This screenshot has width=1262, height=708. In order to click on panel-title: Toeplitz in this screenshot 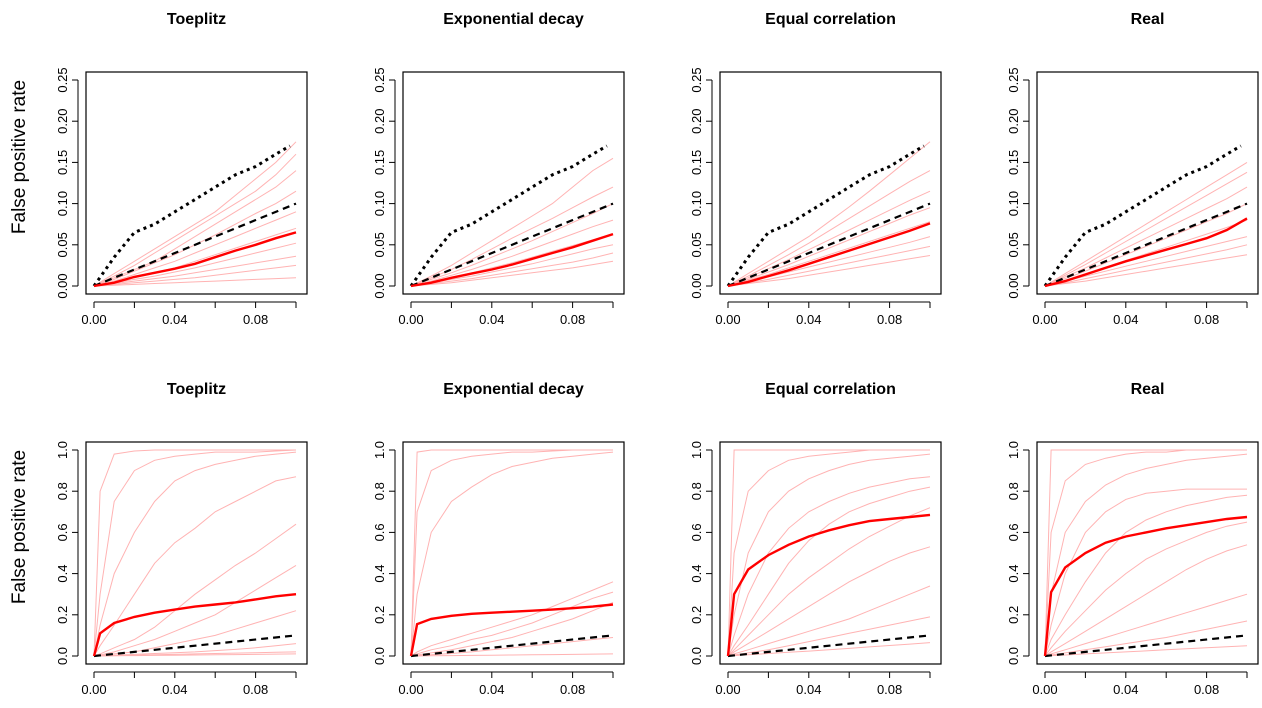, I will do `click(196, 19)`.